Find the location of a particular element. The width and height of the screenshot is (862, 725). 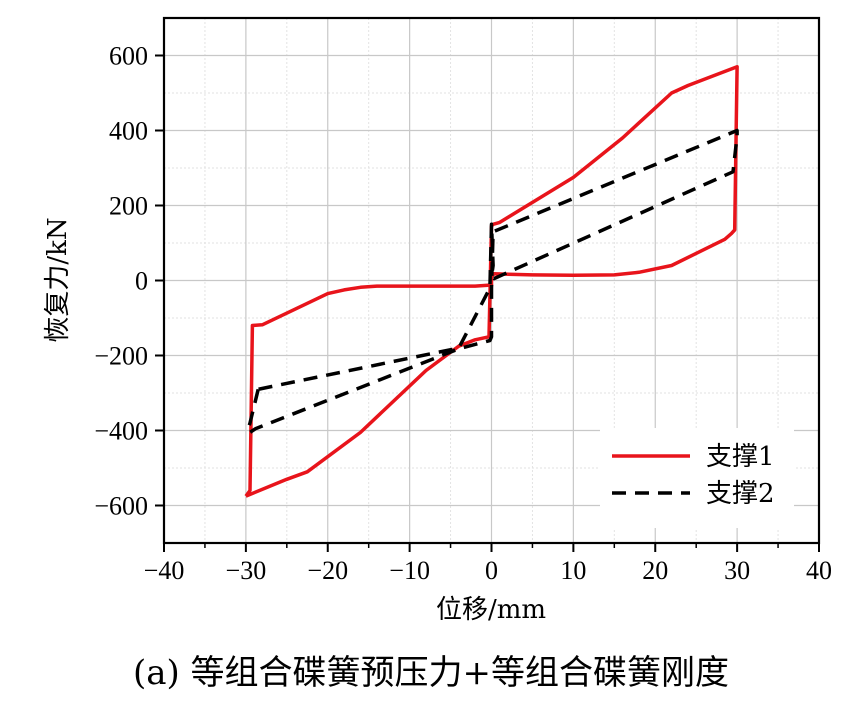

figure-caption: (a) 等组合碟簧预压力+等组合碟簧刚度 is located at coordinates (431, 673).